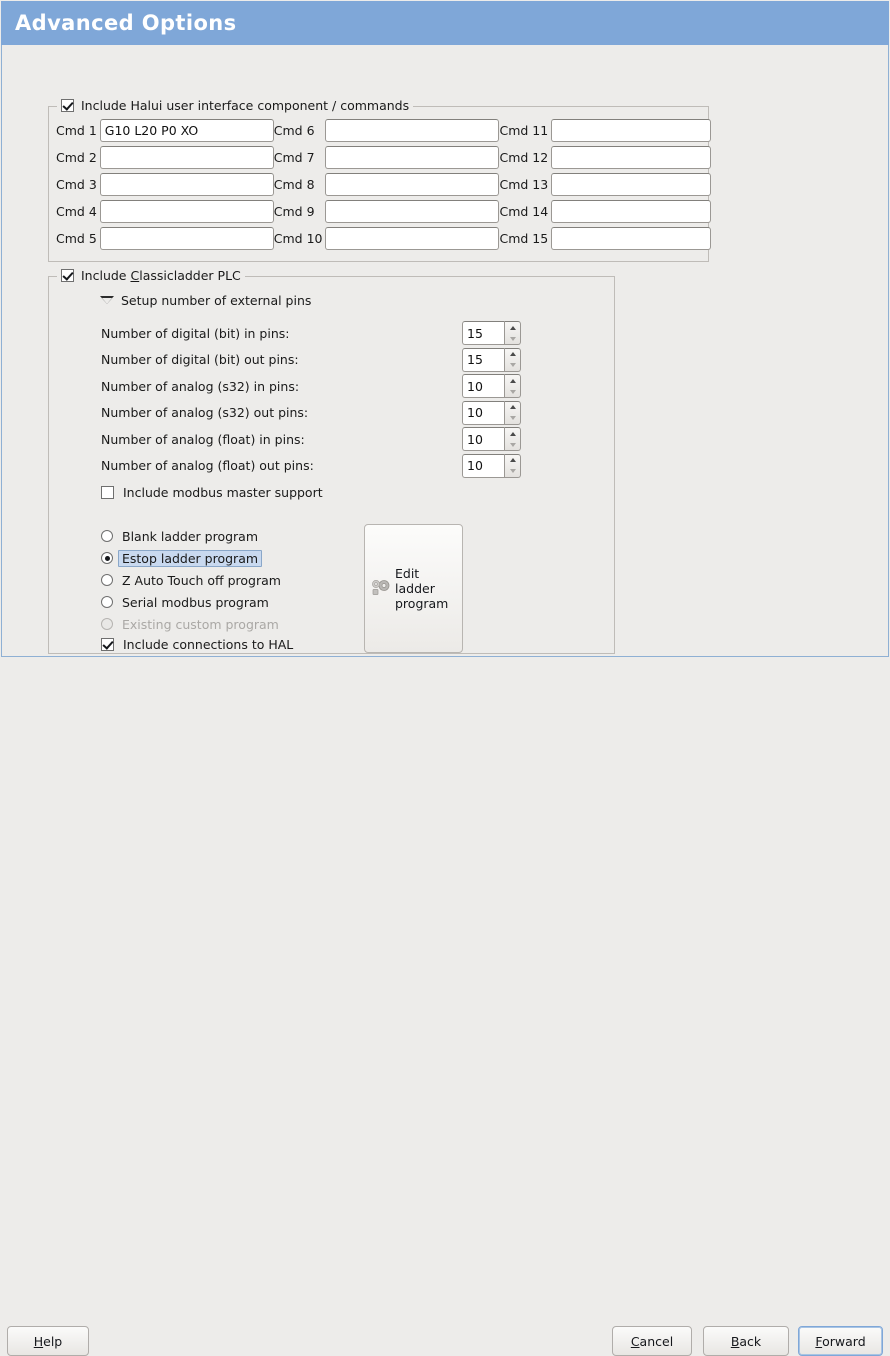 Image resolution: width=890 pixels, height=1356 pixels. What do you see at coordinates (201, 580) in the screenshot?
I see `radio-label: Z Auto Touch off program` at bounding box center [201, 580].